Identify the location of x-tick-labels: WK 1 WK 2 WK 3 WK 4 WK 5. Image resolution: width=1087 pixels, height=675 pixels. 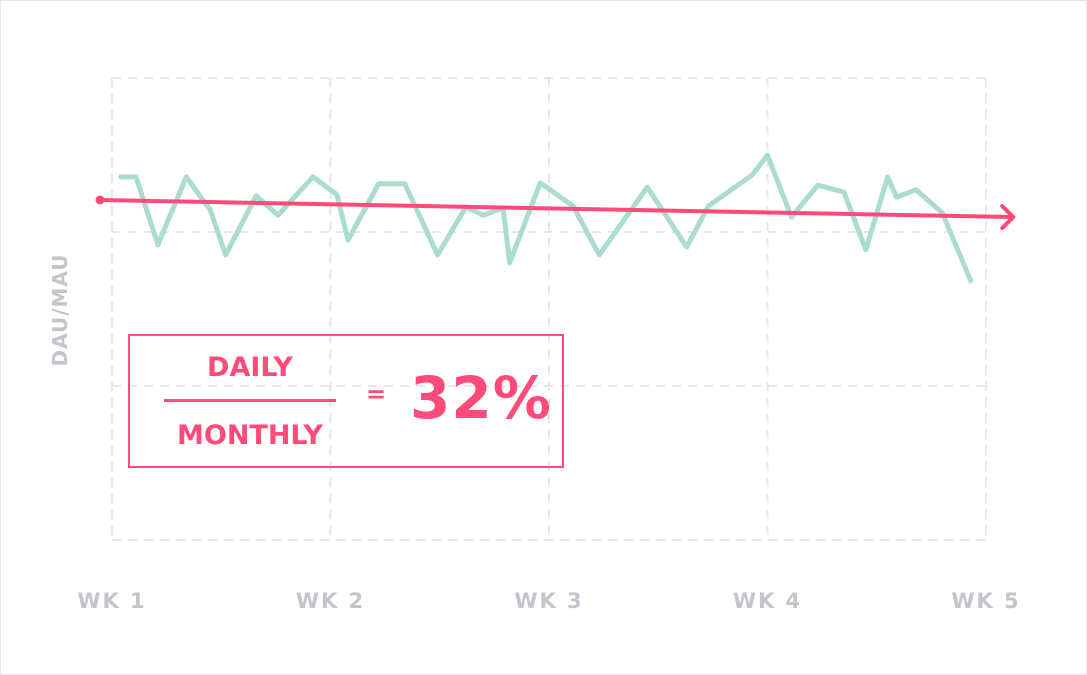
(548, 601).